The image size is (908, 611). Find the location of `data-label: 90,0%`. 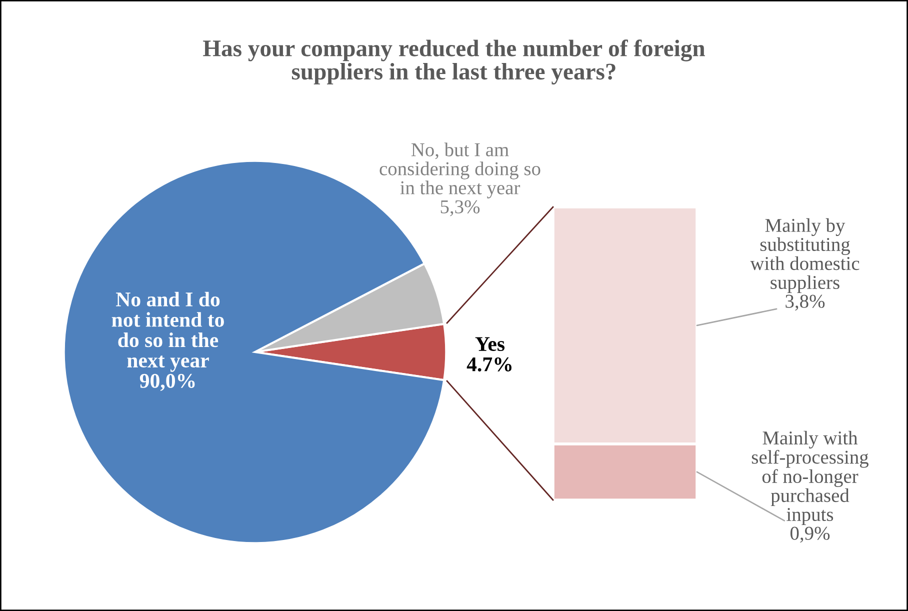

data-label: 90,0% is located at coordinates (167, 382).